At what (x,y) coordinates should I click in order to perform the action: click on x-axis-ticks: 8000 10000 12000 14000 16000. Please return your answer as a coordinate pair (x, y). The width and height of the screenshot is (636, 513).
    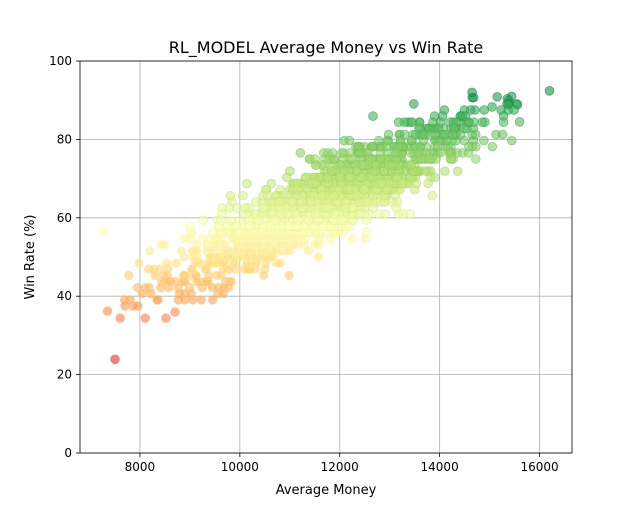
    Looking at the image, I should click on (342, 463).